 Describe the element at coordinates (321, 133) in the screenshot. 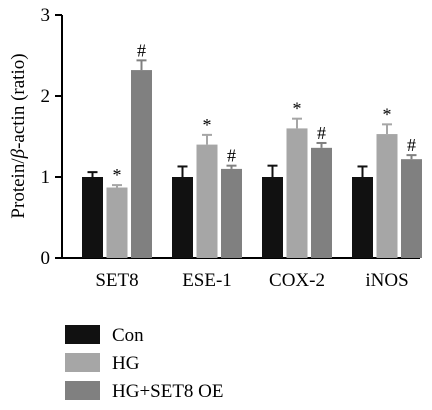

I see `significance-mark-2-2: #` at that location.